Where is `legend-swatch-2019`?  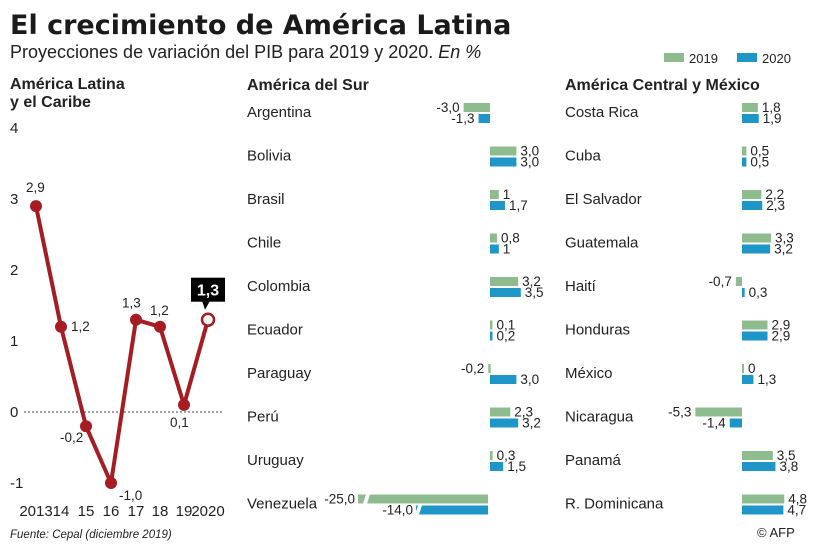 legend-swatch-2019 is located at coordinates (674, 57).